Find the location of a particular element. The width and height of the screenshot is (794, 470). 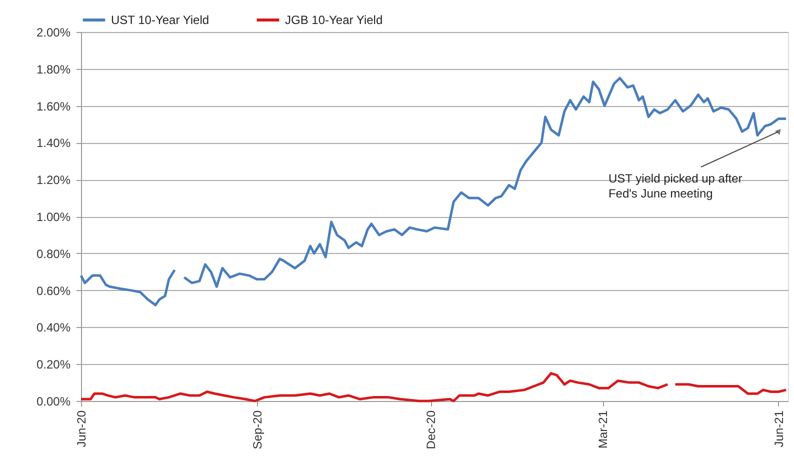

x-tick-label: Dec-20 is located at coordinates (431, 430).